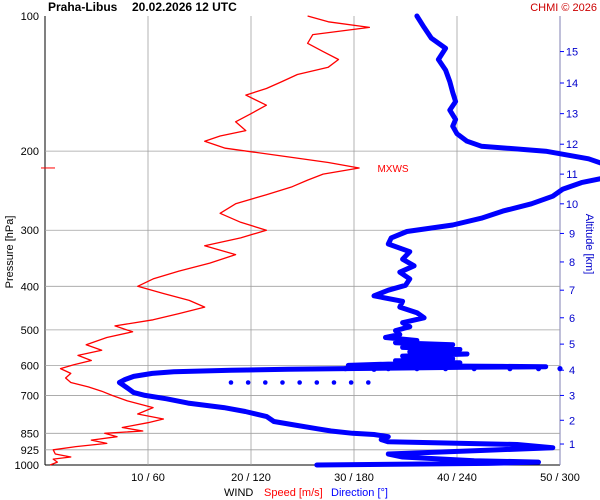 This screenshot has width=600, height=500. Describe the element at coordinates (148, 478) in the screenshot. I see `x-tick-label: 10 / 60` at that location.